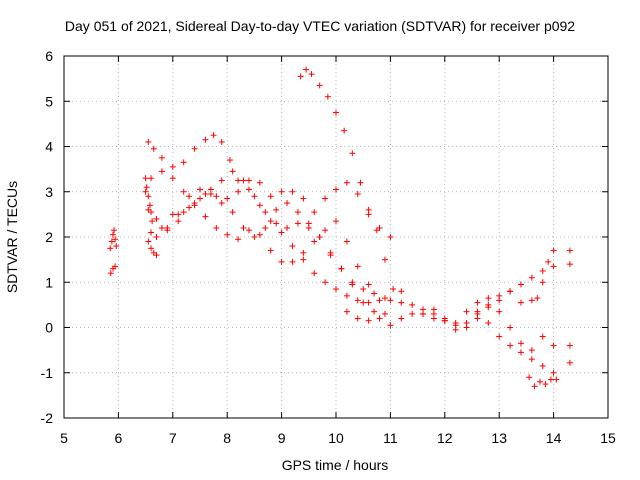  What do you see at coordinates (173, 438) in the screenshot?
I see `x-tick-label: 7` at bounding box center [173, 438].